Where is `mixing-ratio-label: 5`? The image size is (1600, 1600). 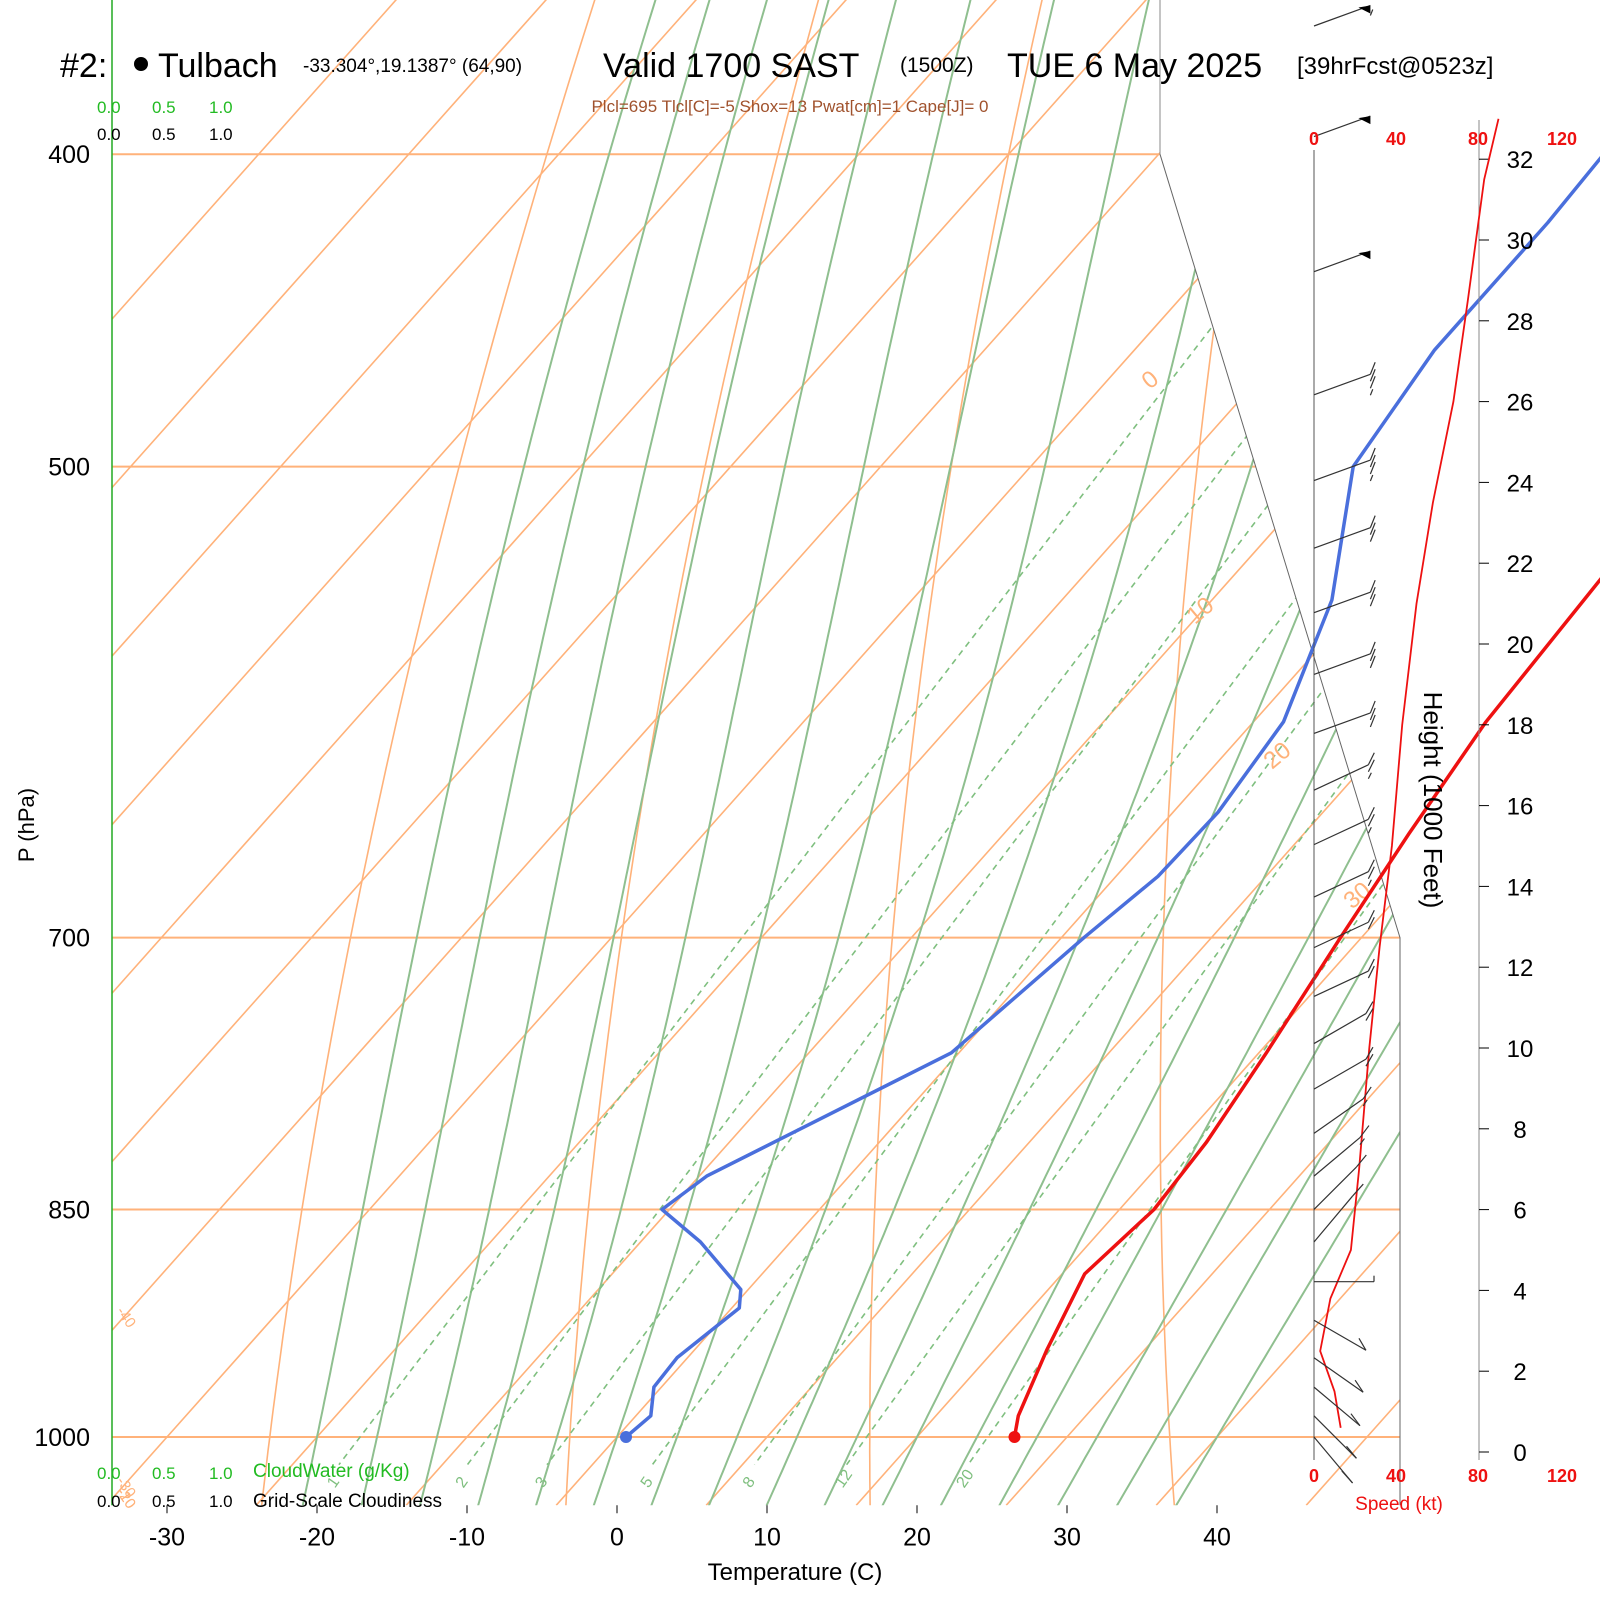
mixing-ratio-label: 5 is located at coordinates (647, 1482).